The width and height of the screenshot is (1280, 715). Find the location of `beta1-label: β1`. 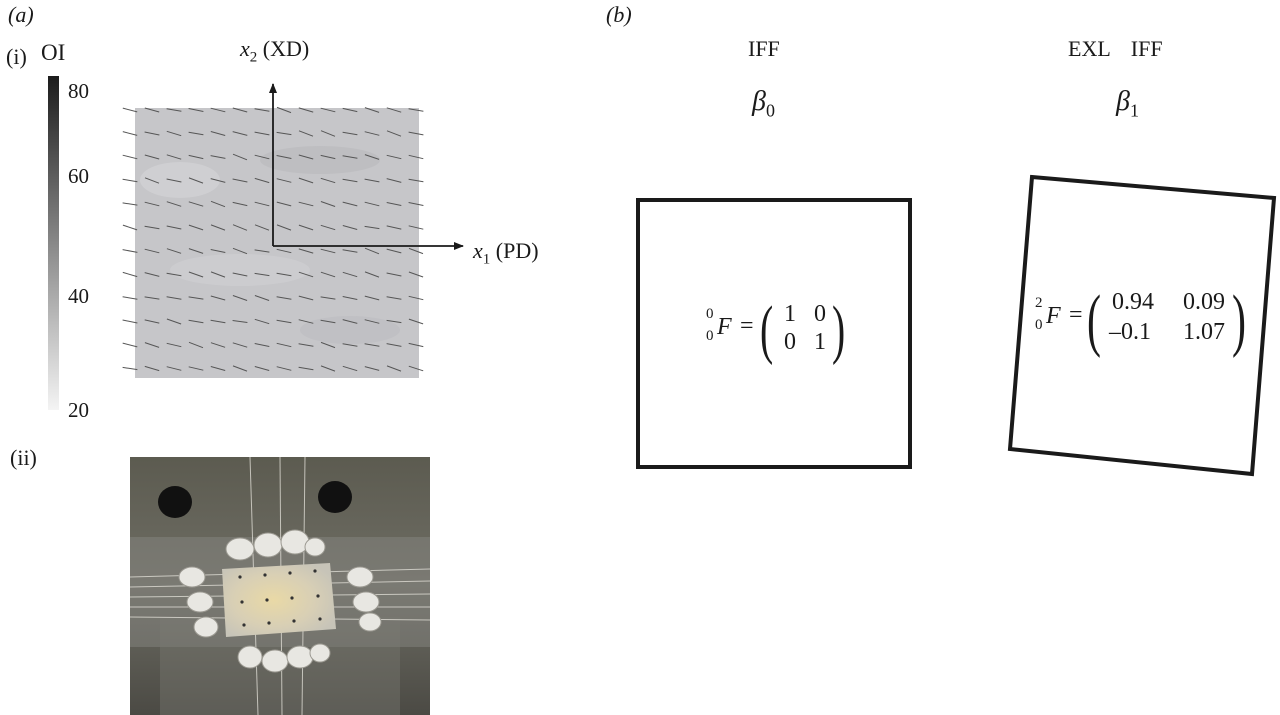

beta1-label: β1 is located at coordinates (1127, 103).